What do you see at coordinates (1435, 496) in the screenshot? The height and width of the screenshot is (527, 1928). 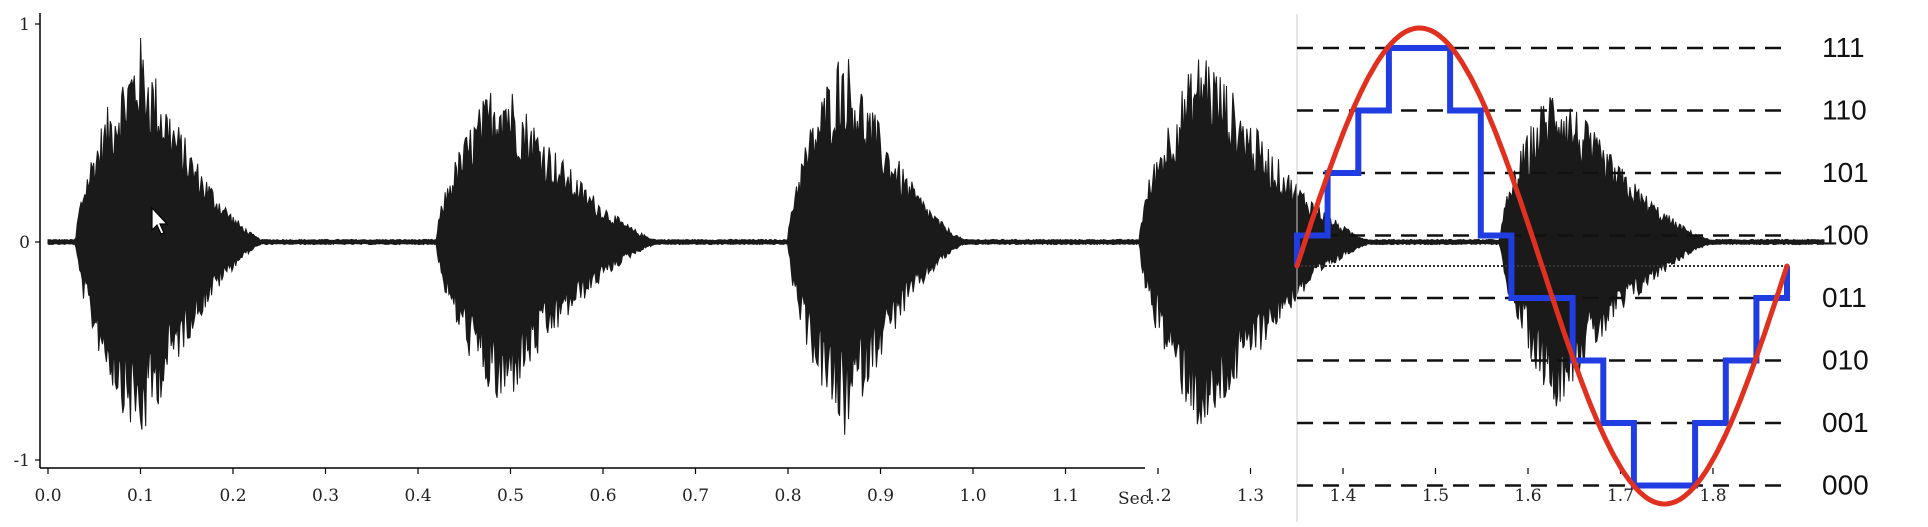 I see `x-tick-label: 1.5` at bounding box center [1435, 496].